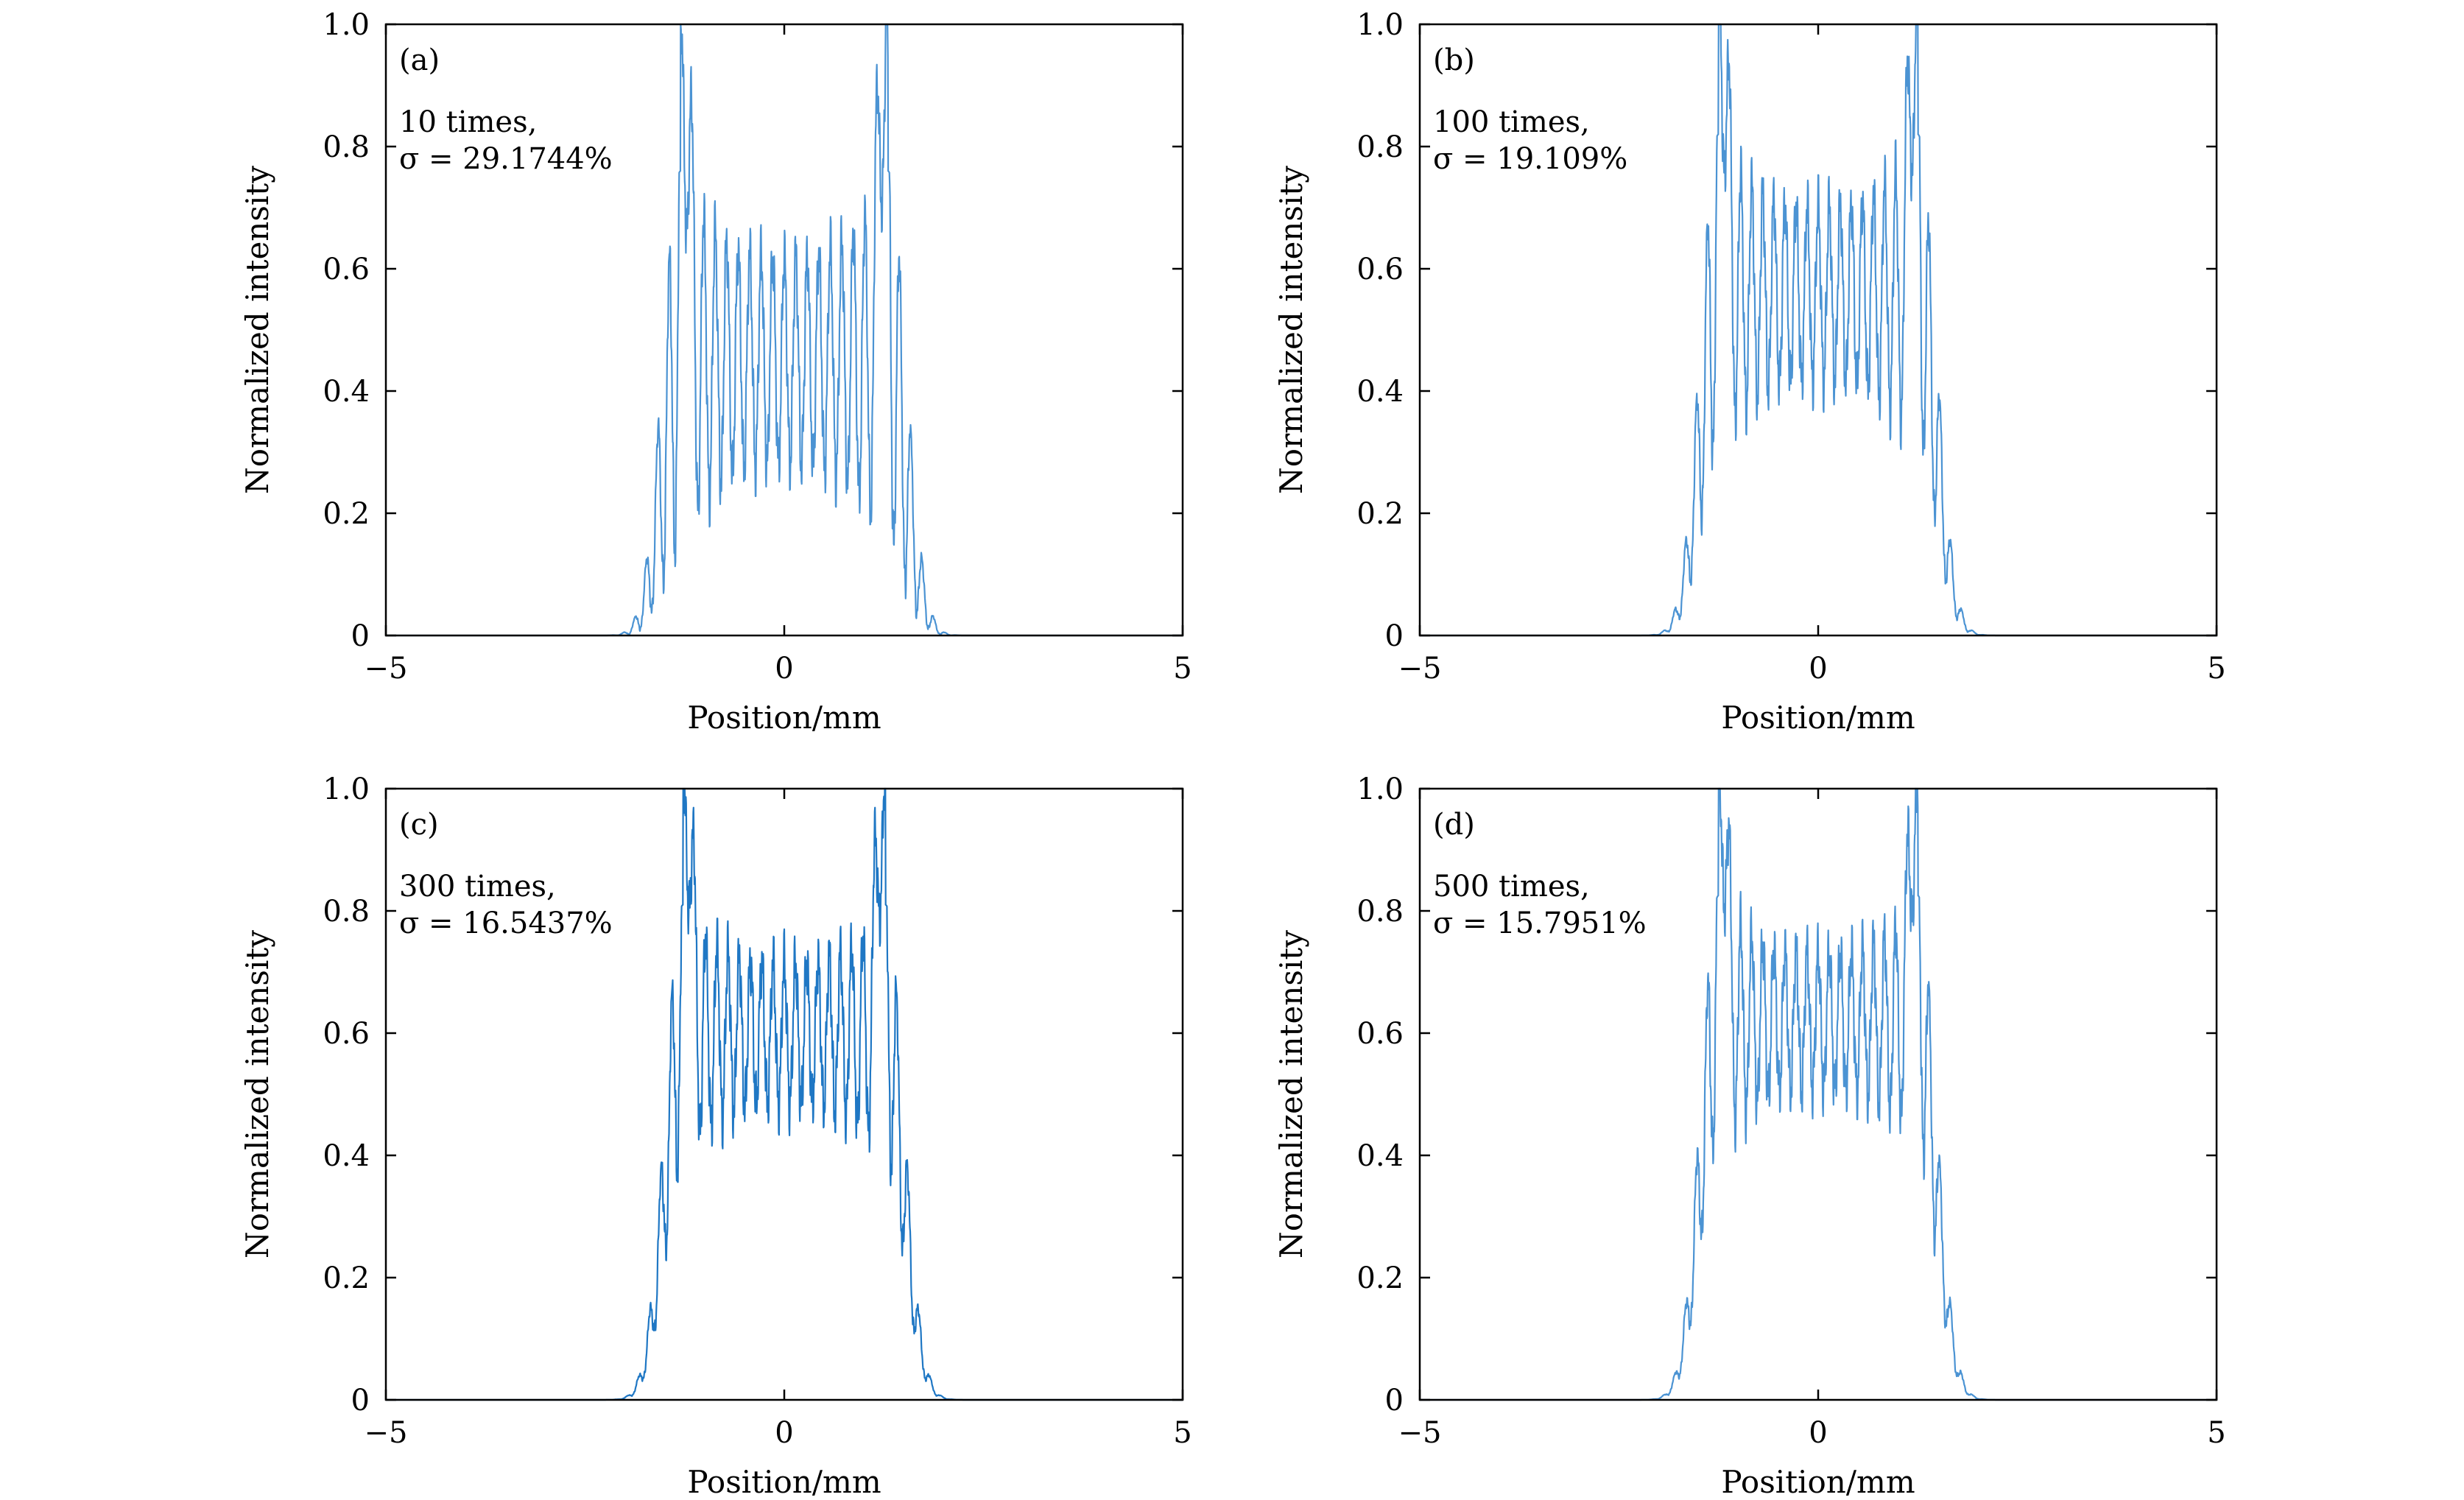 This screenshot has width=2464, height=1500. I want to click on panel-annotation-line: 300 times,, so click(477, 887).